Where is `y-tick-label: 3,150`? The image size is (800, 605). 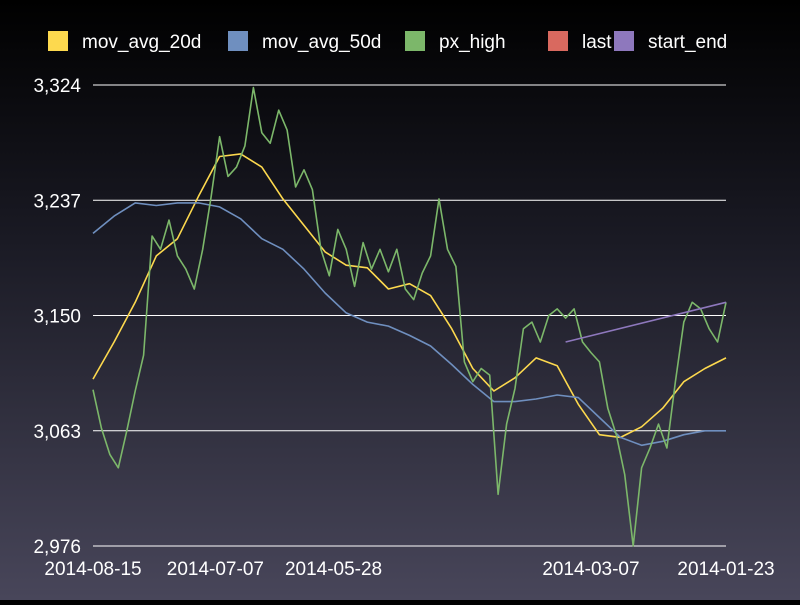
y-tick-label: 3,150 is located at coordinates (57, 317).